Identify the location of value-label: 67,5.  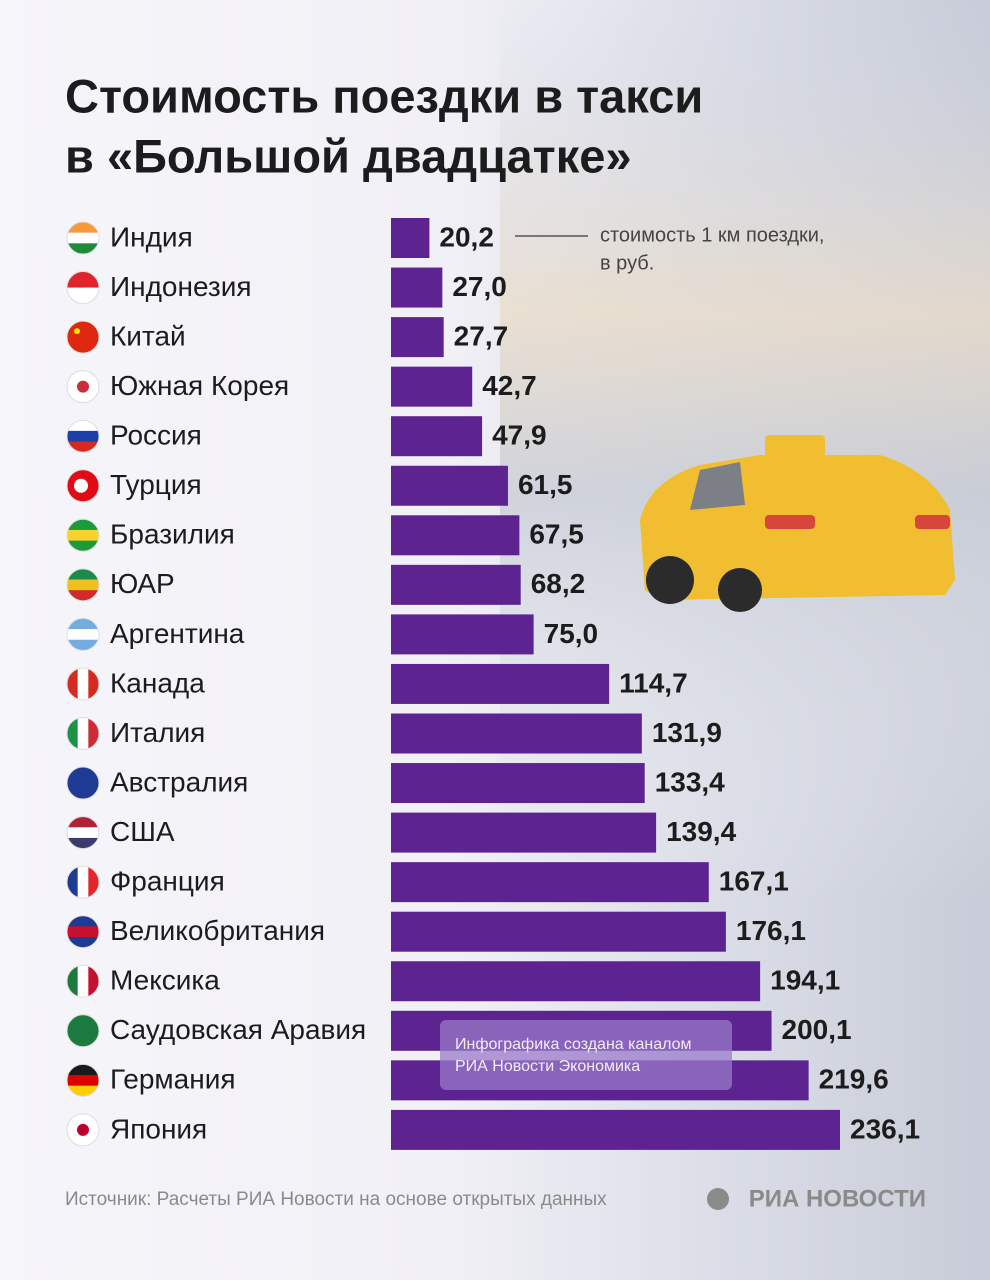
(556, 534).